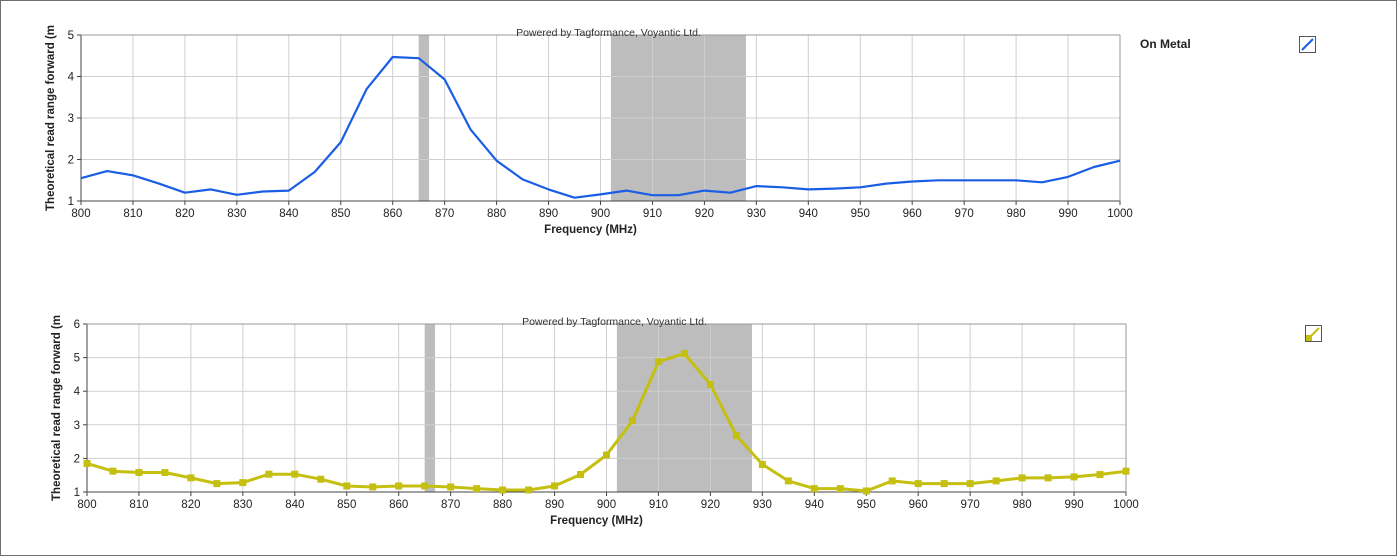  Describe the element at coordinates (710, 505) in the screenshot. I see `x-tick-label: 920` at that location.